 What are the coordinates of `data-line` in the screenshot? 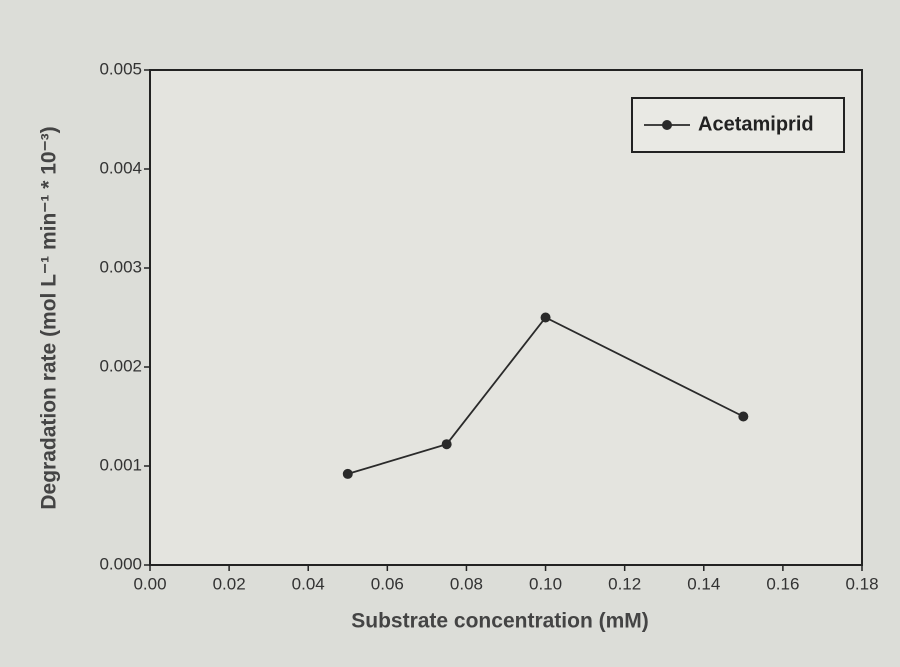 It's located at (545, 395).